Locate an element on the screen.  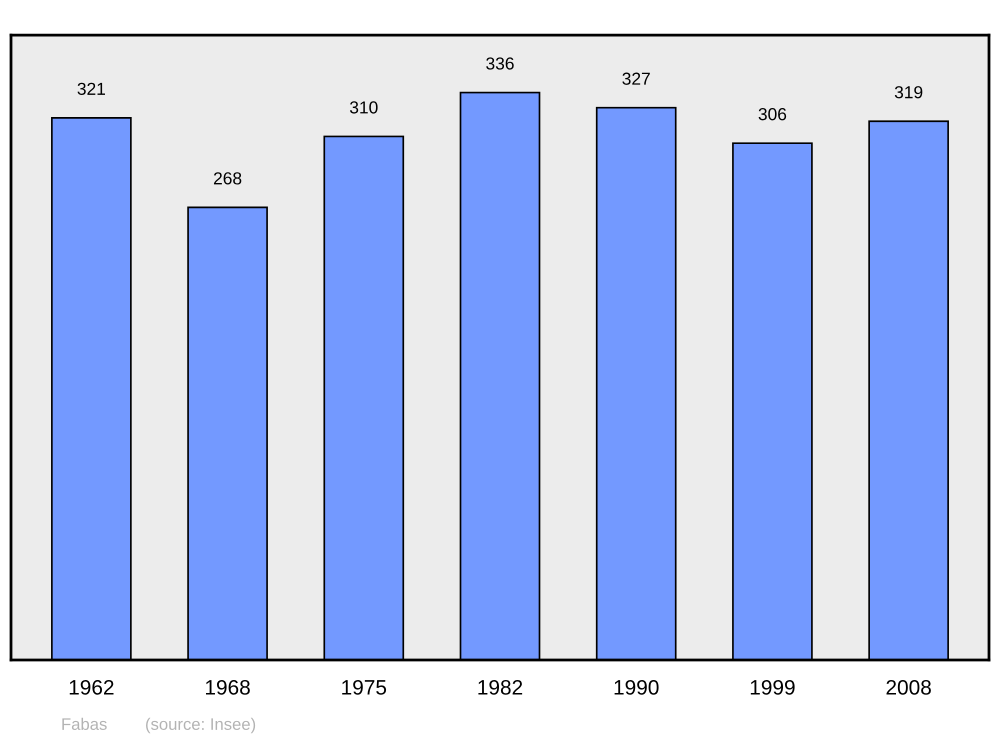
data-label: 310 is located at coordinates (364, 107).